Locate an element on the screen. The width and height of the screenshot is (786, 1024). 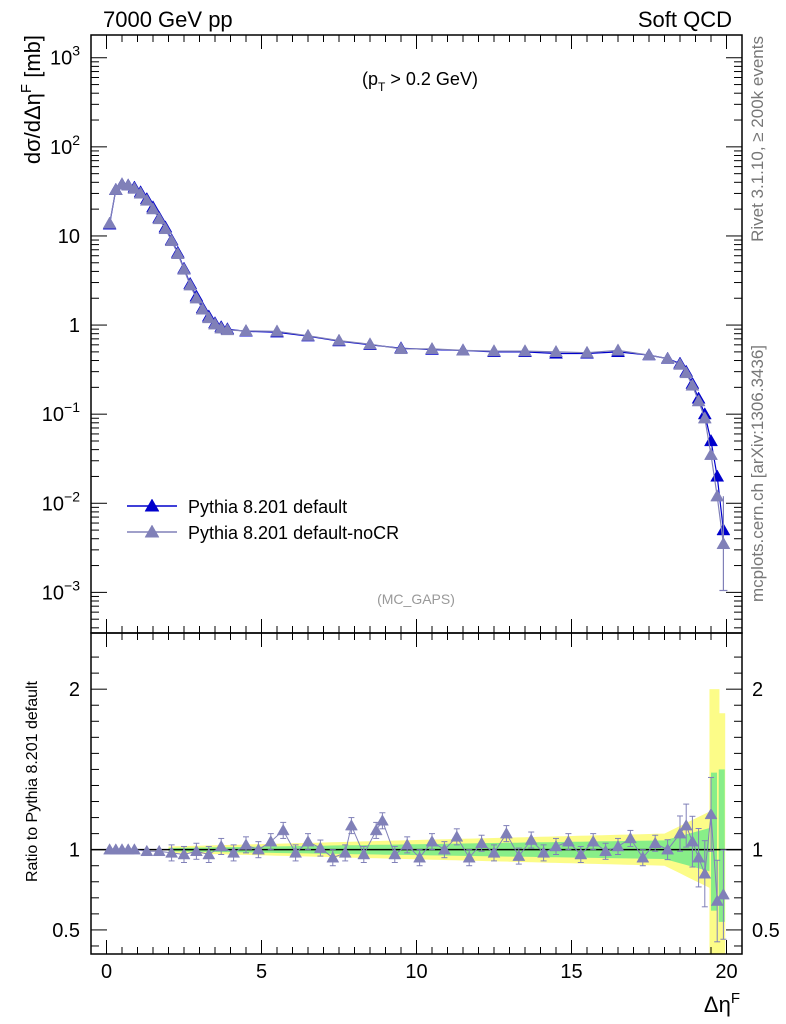
ratio-band-spike-inner is located at coordinates (714, 841).